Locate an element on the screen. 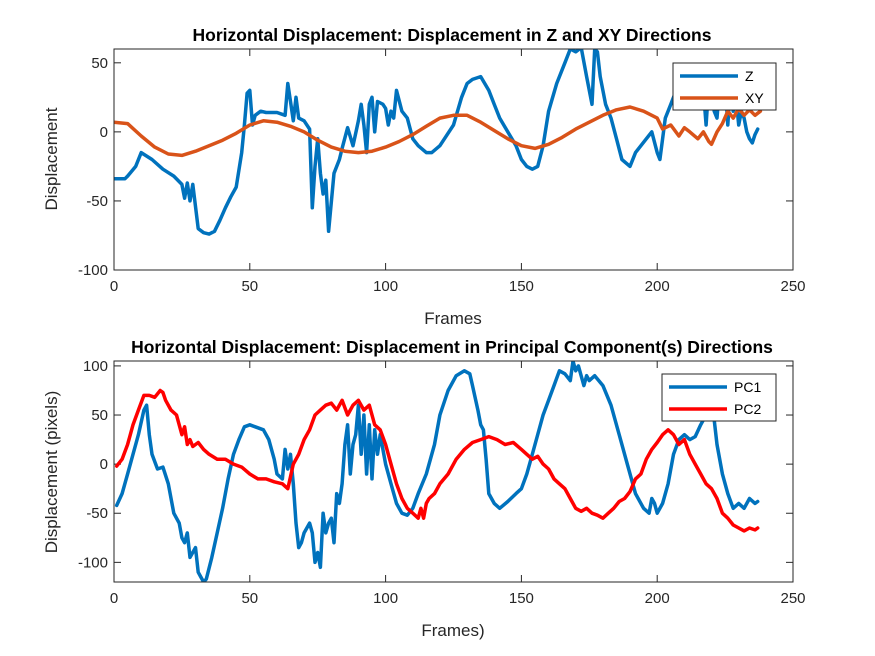 This screenshot has width=875, height=656. legend-pc1-label: PC1 is located at coordinates (747, 387).